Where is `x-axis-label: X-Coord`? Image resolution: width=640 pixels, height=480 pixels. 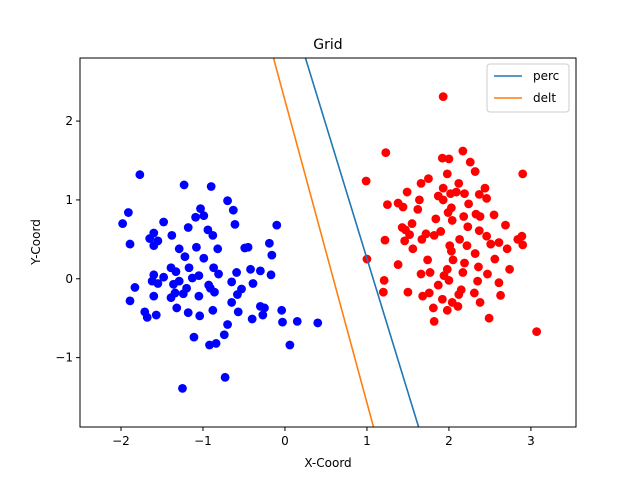 x-axis-label: X-Coord is located at coordinates (327, 463).